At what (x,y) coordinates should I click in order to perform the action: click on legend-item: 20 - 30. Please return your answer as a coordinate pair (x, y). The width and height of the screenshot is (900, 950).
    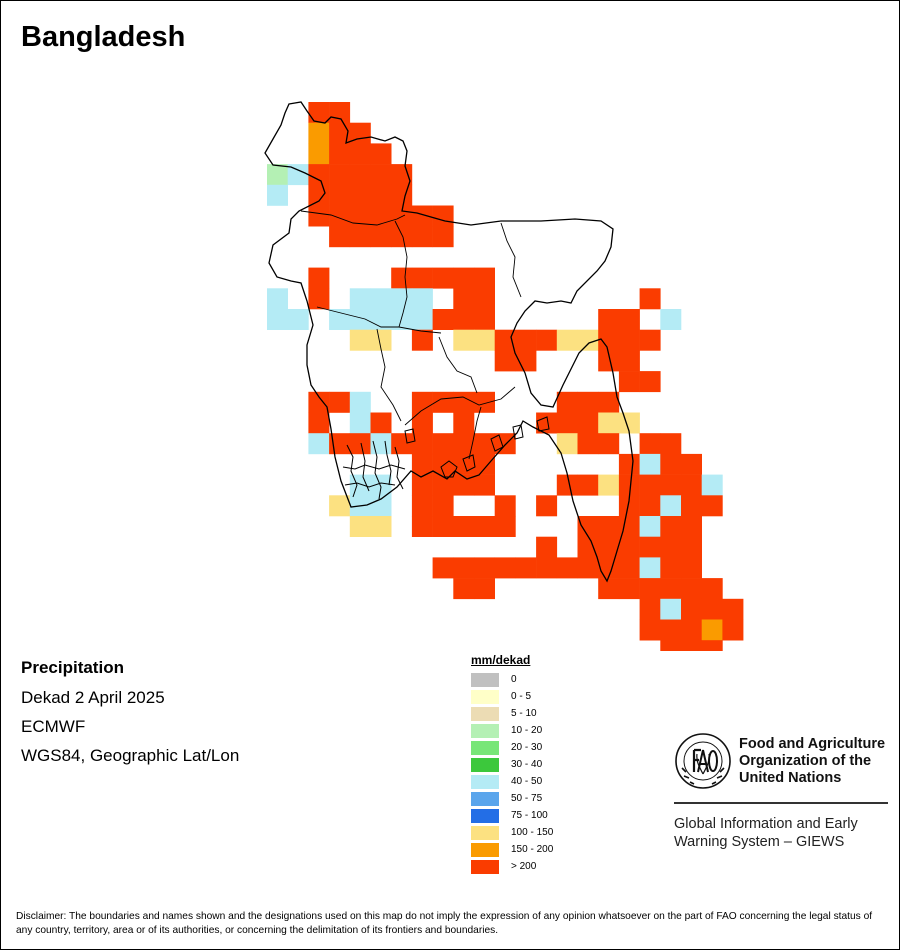
    Looking at the image, I should click on (512, 747).